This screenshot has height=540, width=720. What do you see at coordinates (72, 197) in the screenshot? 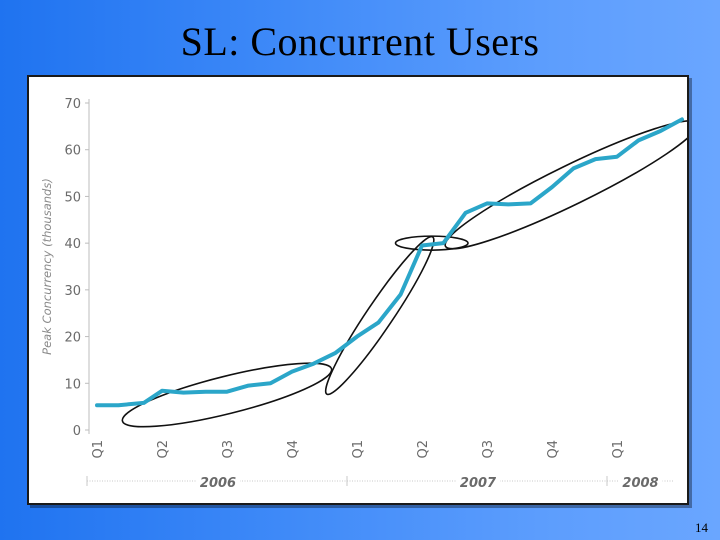
I see `y-tick-label: 50` at bounding box center [72, 197].